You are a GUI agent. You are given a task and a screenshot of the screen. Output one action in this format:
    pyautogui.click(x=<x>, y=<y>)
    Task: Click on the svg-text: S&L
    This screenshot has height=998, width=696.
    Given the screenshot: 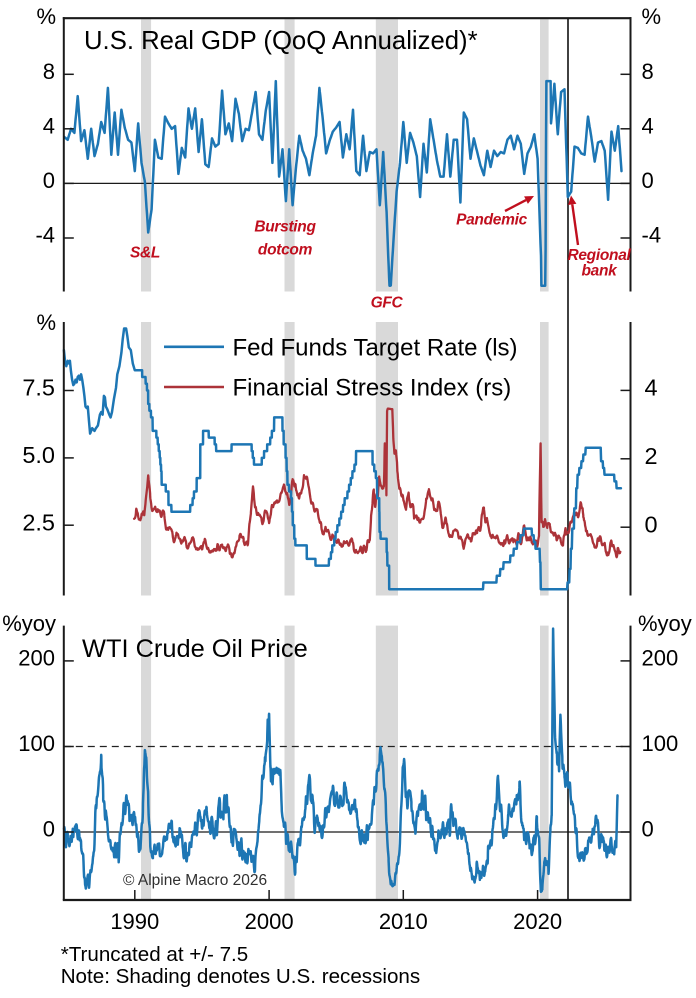 What is the action you would take?
    pyautogui.click(x=145, y=253)
    